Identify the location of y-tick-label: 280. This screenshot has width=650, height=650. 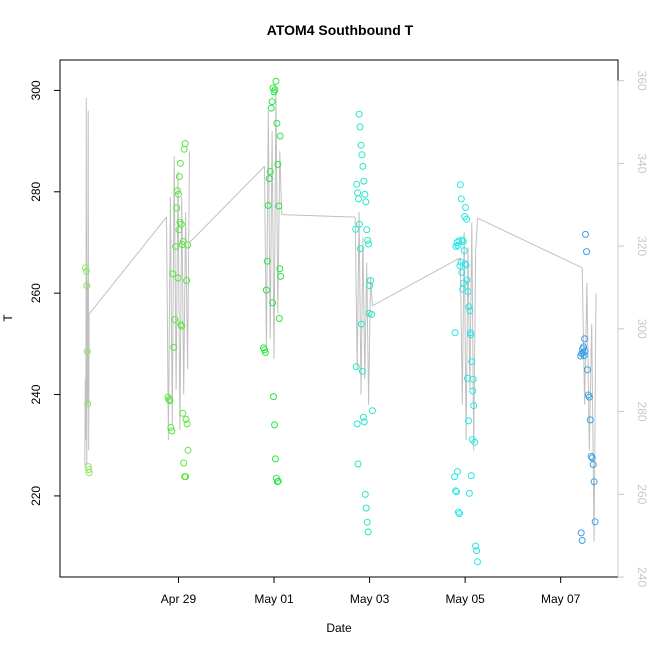
(36, 191).